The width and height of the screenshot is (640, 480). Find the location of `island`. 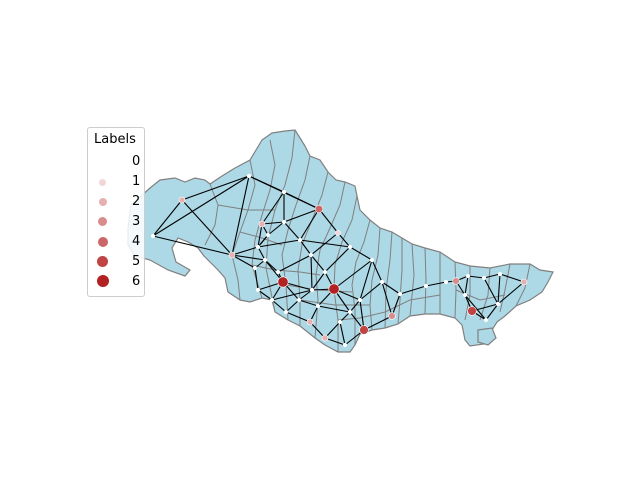

island is located at coordinates (487, 336).